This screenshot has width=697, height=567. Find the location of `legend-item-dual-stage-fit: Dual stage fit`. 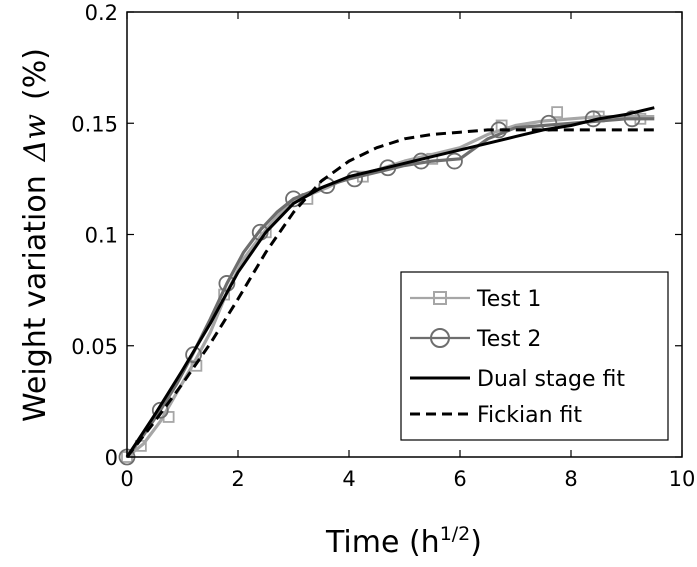

legend-item-dual-stage-fit: Dual stage fit is located at coordinates (517, 379).